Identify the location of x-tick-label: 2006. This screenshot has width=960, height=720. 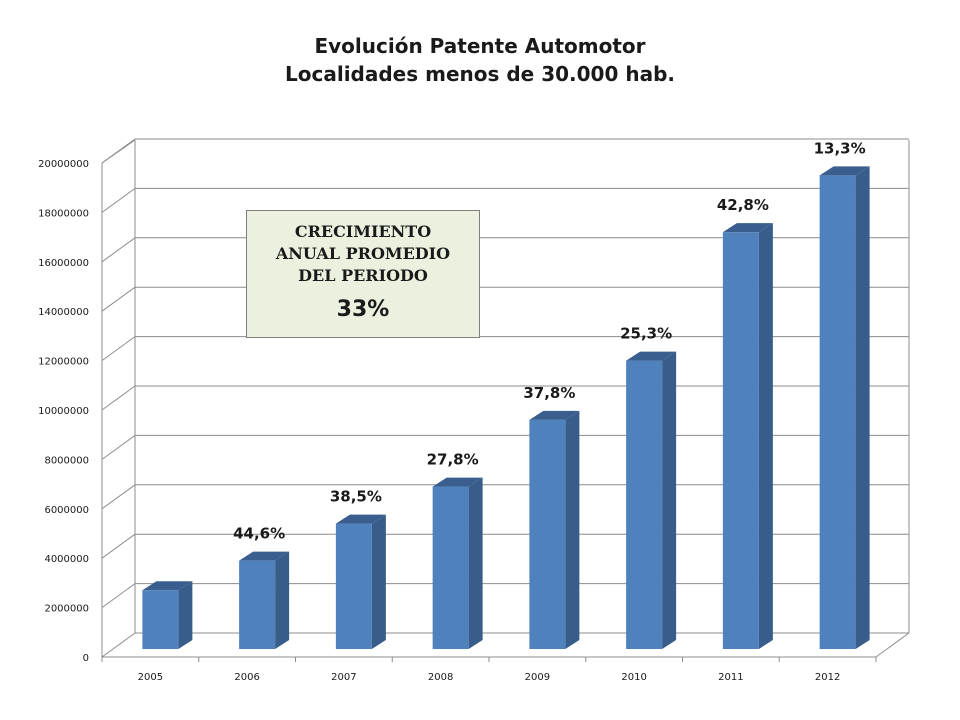
(246, 677).